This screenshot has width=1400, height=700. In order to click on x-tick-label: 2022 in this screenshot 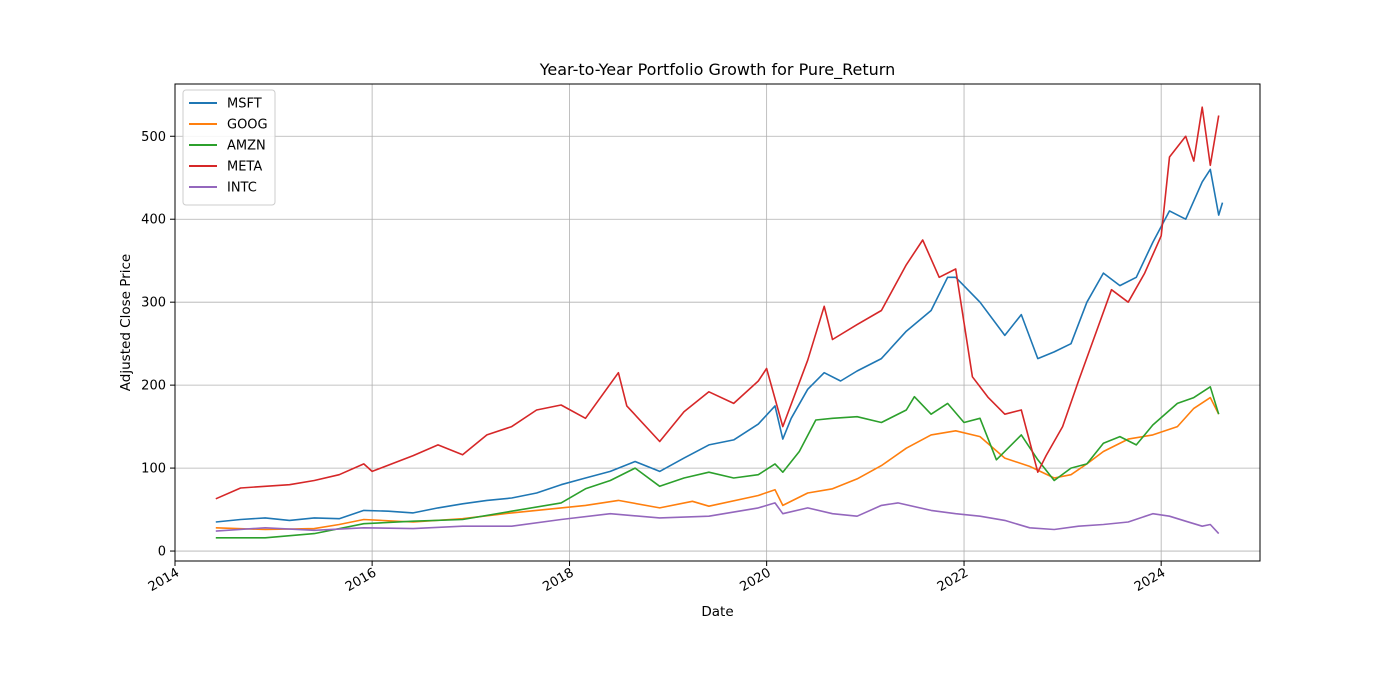, I will do `click(953, 580)`.